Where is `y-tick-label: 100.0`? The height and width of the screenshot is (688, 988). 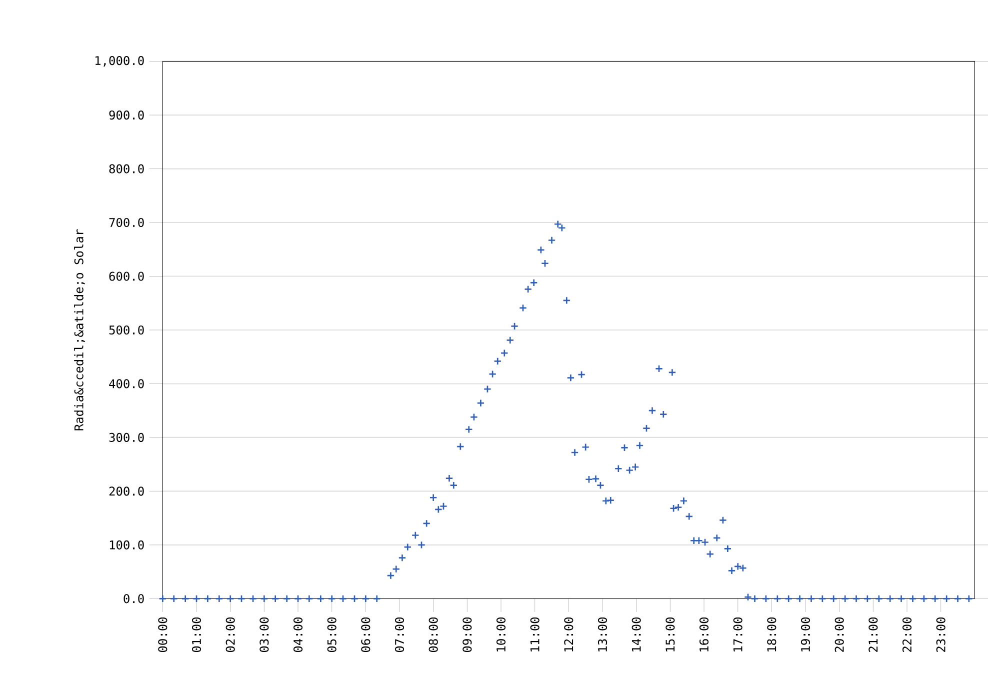
y-tick-label: 100.0 is located at coordinates (127, 545).